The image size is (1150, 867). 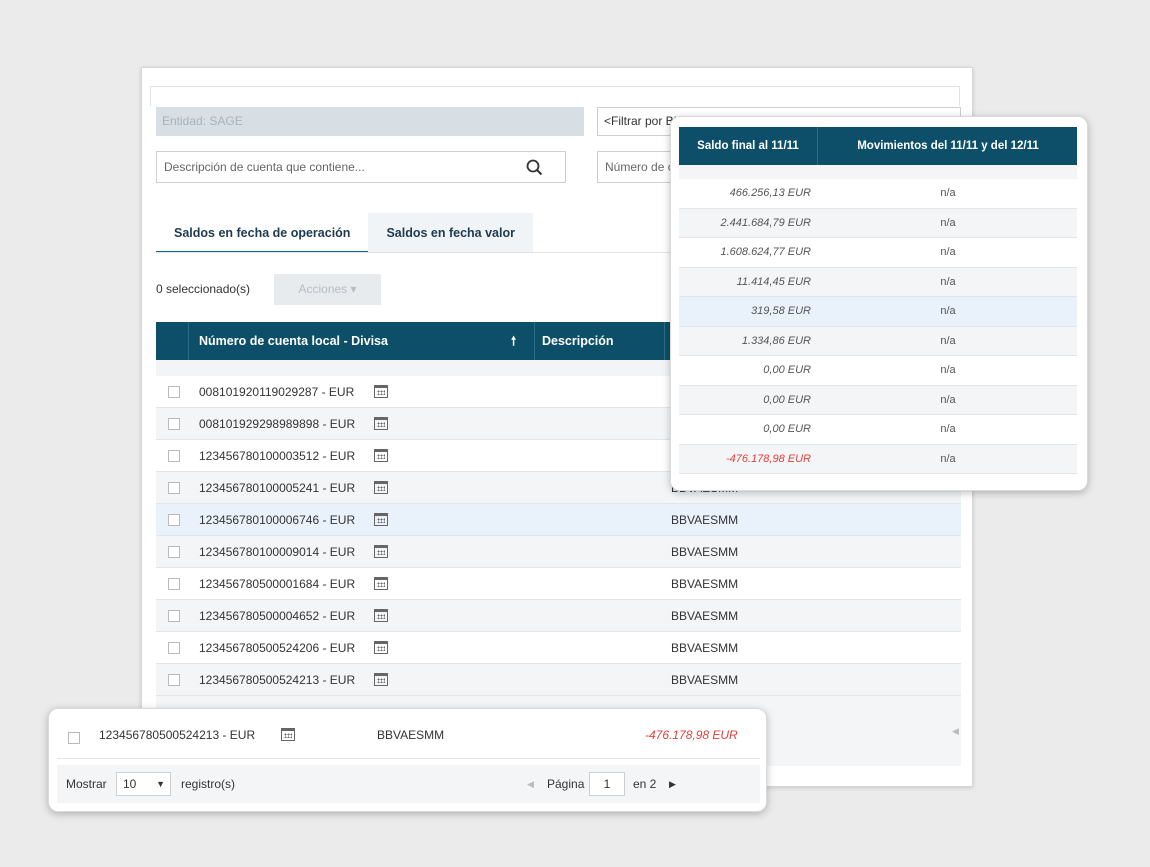 What do you see at coordinates (878, 341) in the screenshot?
I see `balance-row: 1.334,86 EUR n/a` at bounding box center [878, 341].